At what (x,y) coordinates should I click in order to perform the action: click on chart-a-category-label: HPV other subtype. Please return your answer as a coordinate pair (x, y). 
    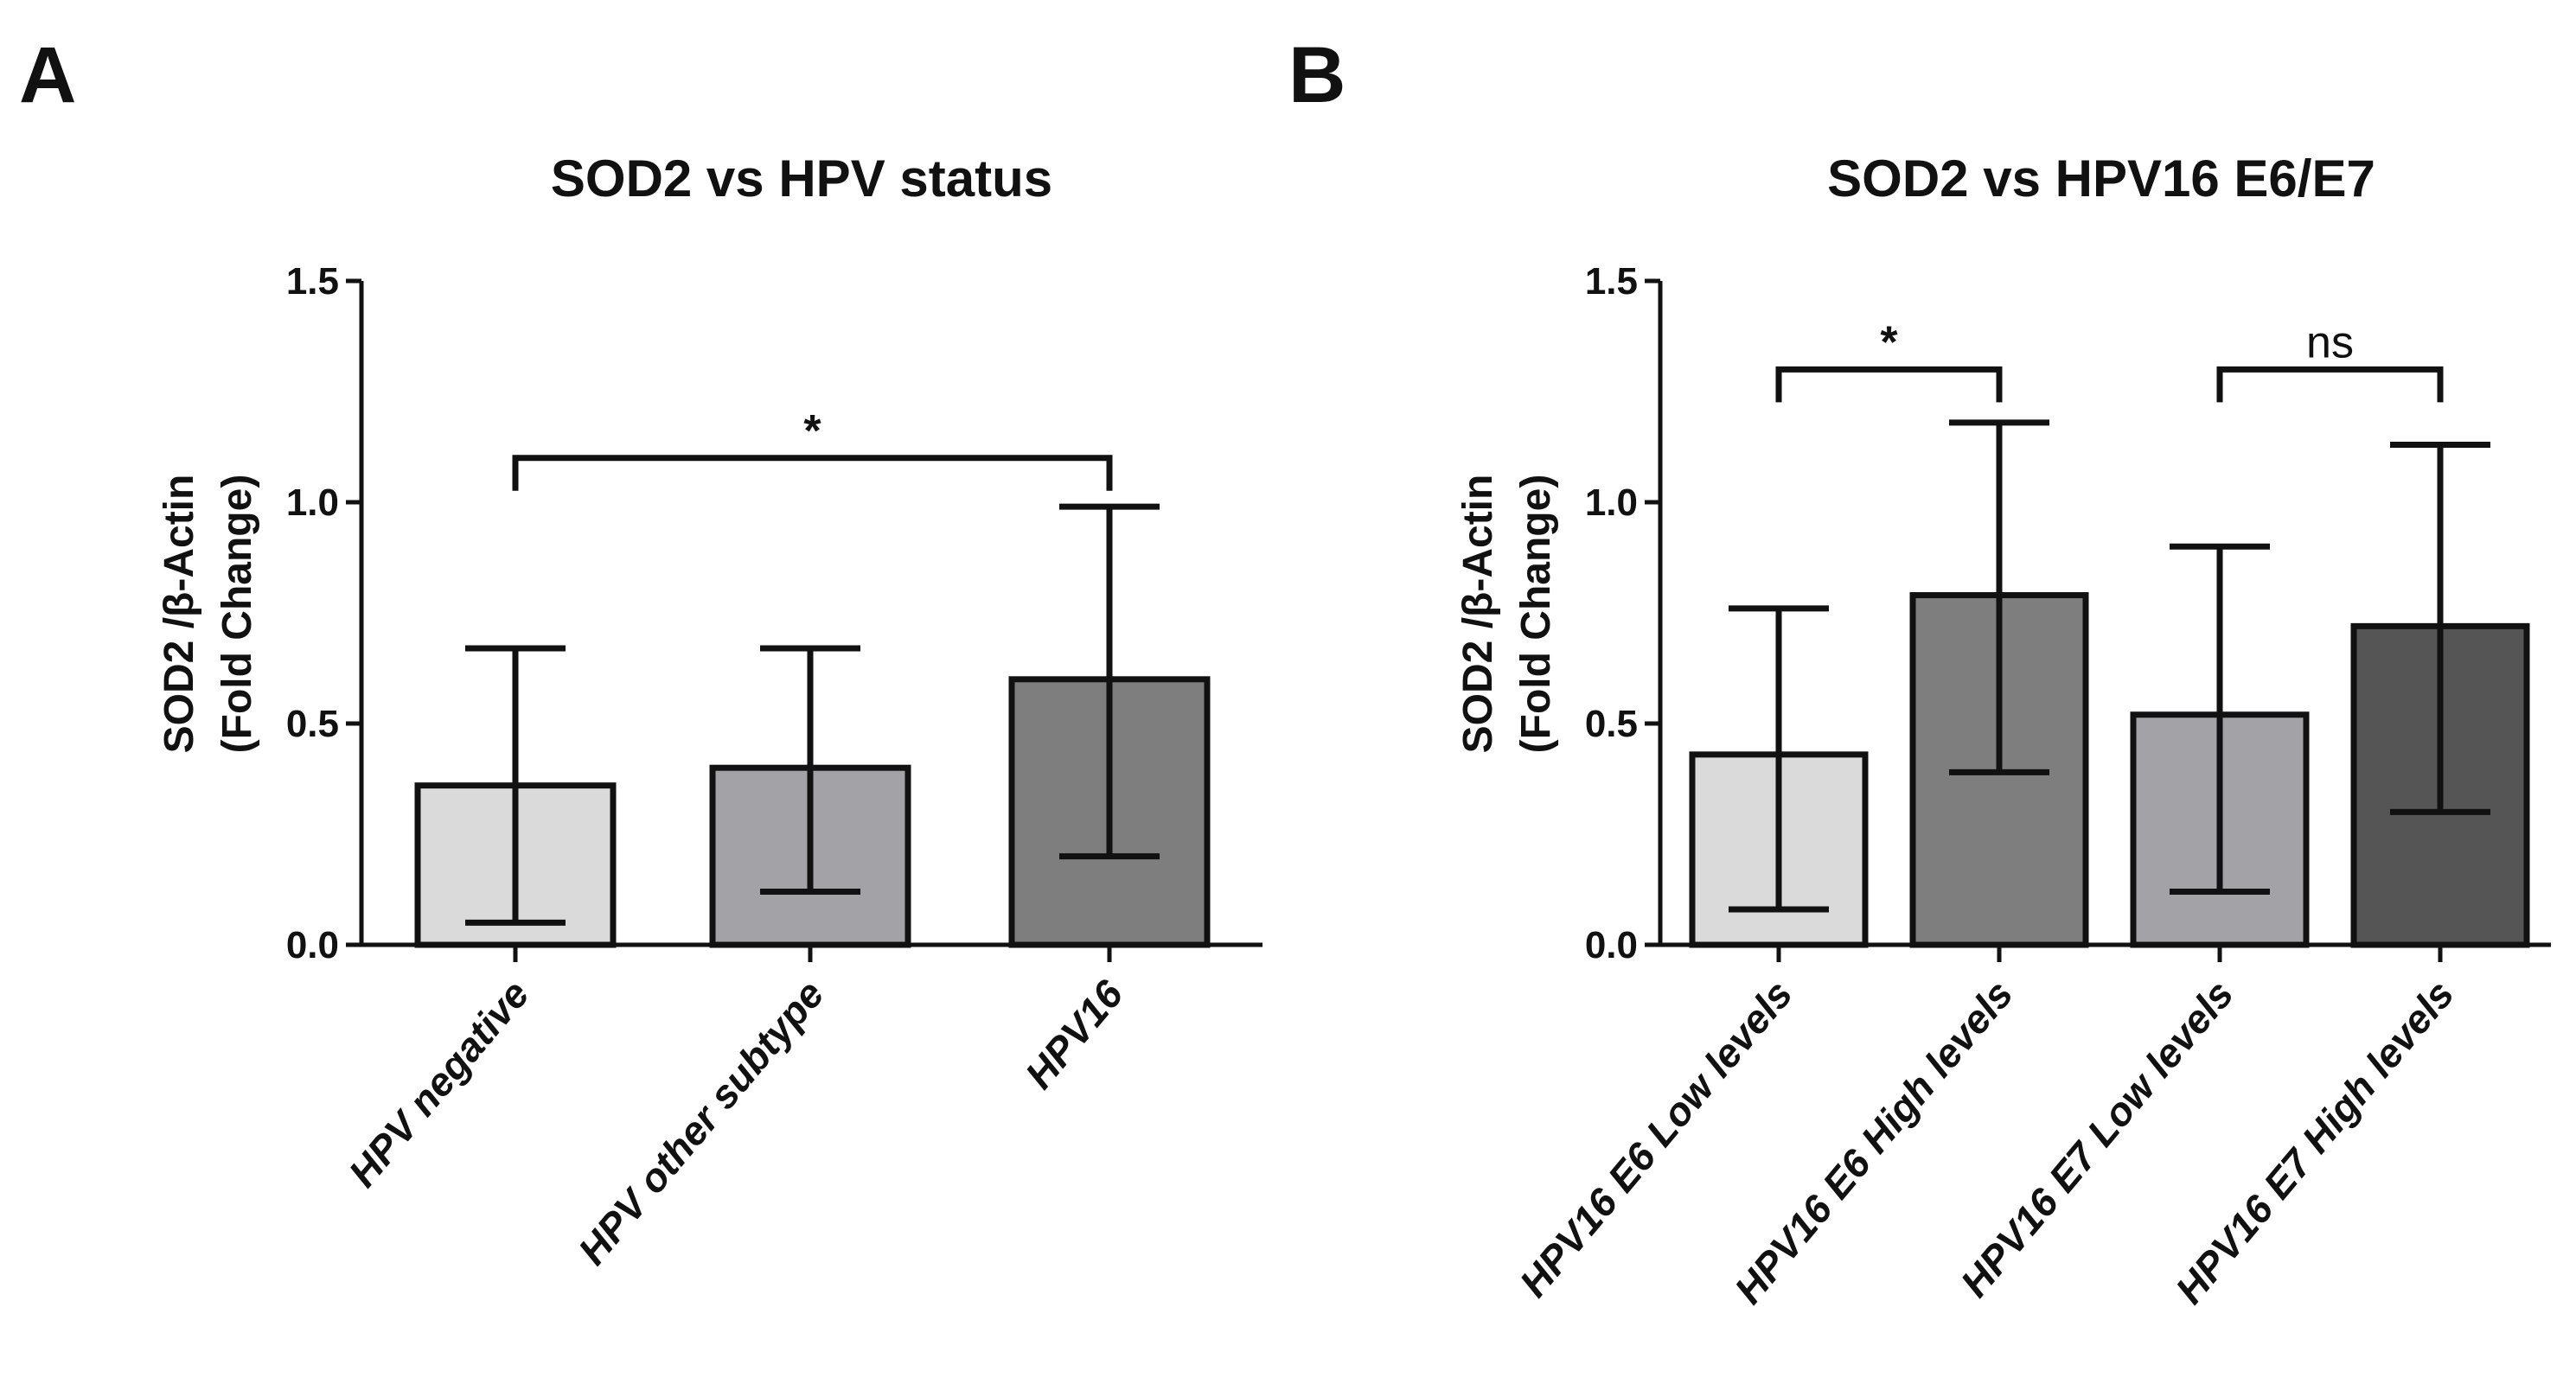
    Looking at the image, I should click on (701, 1122).